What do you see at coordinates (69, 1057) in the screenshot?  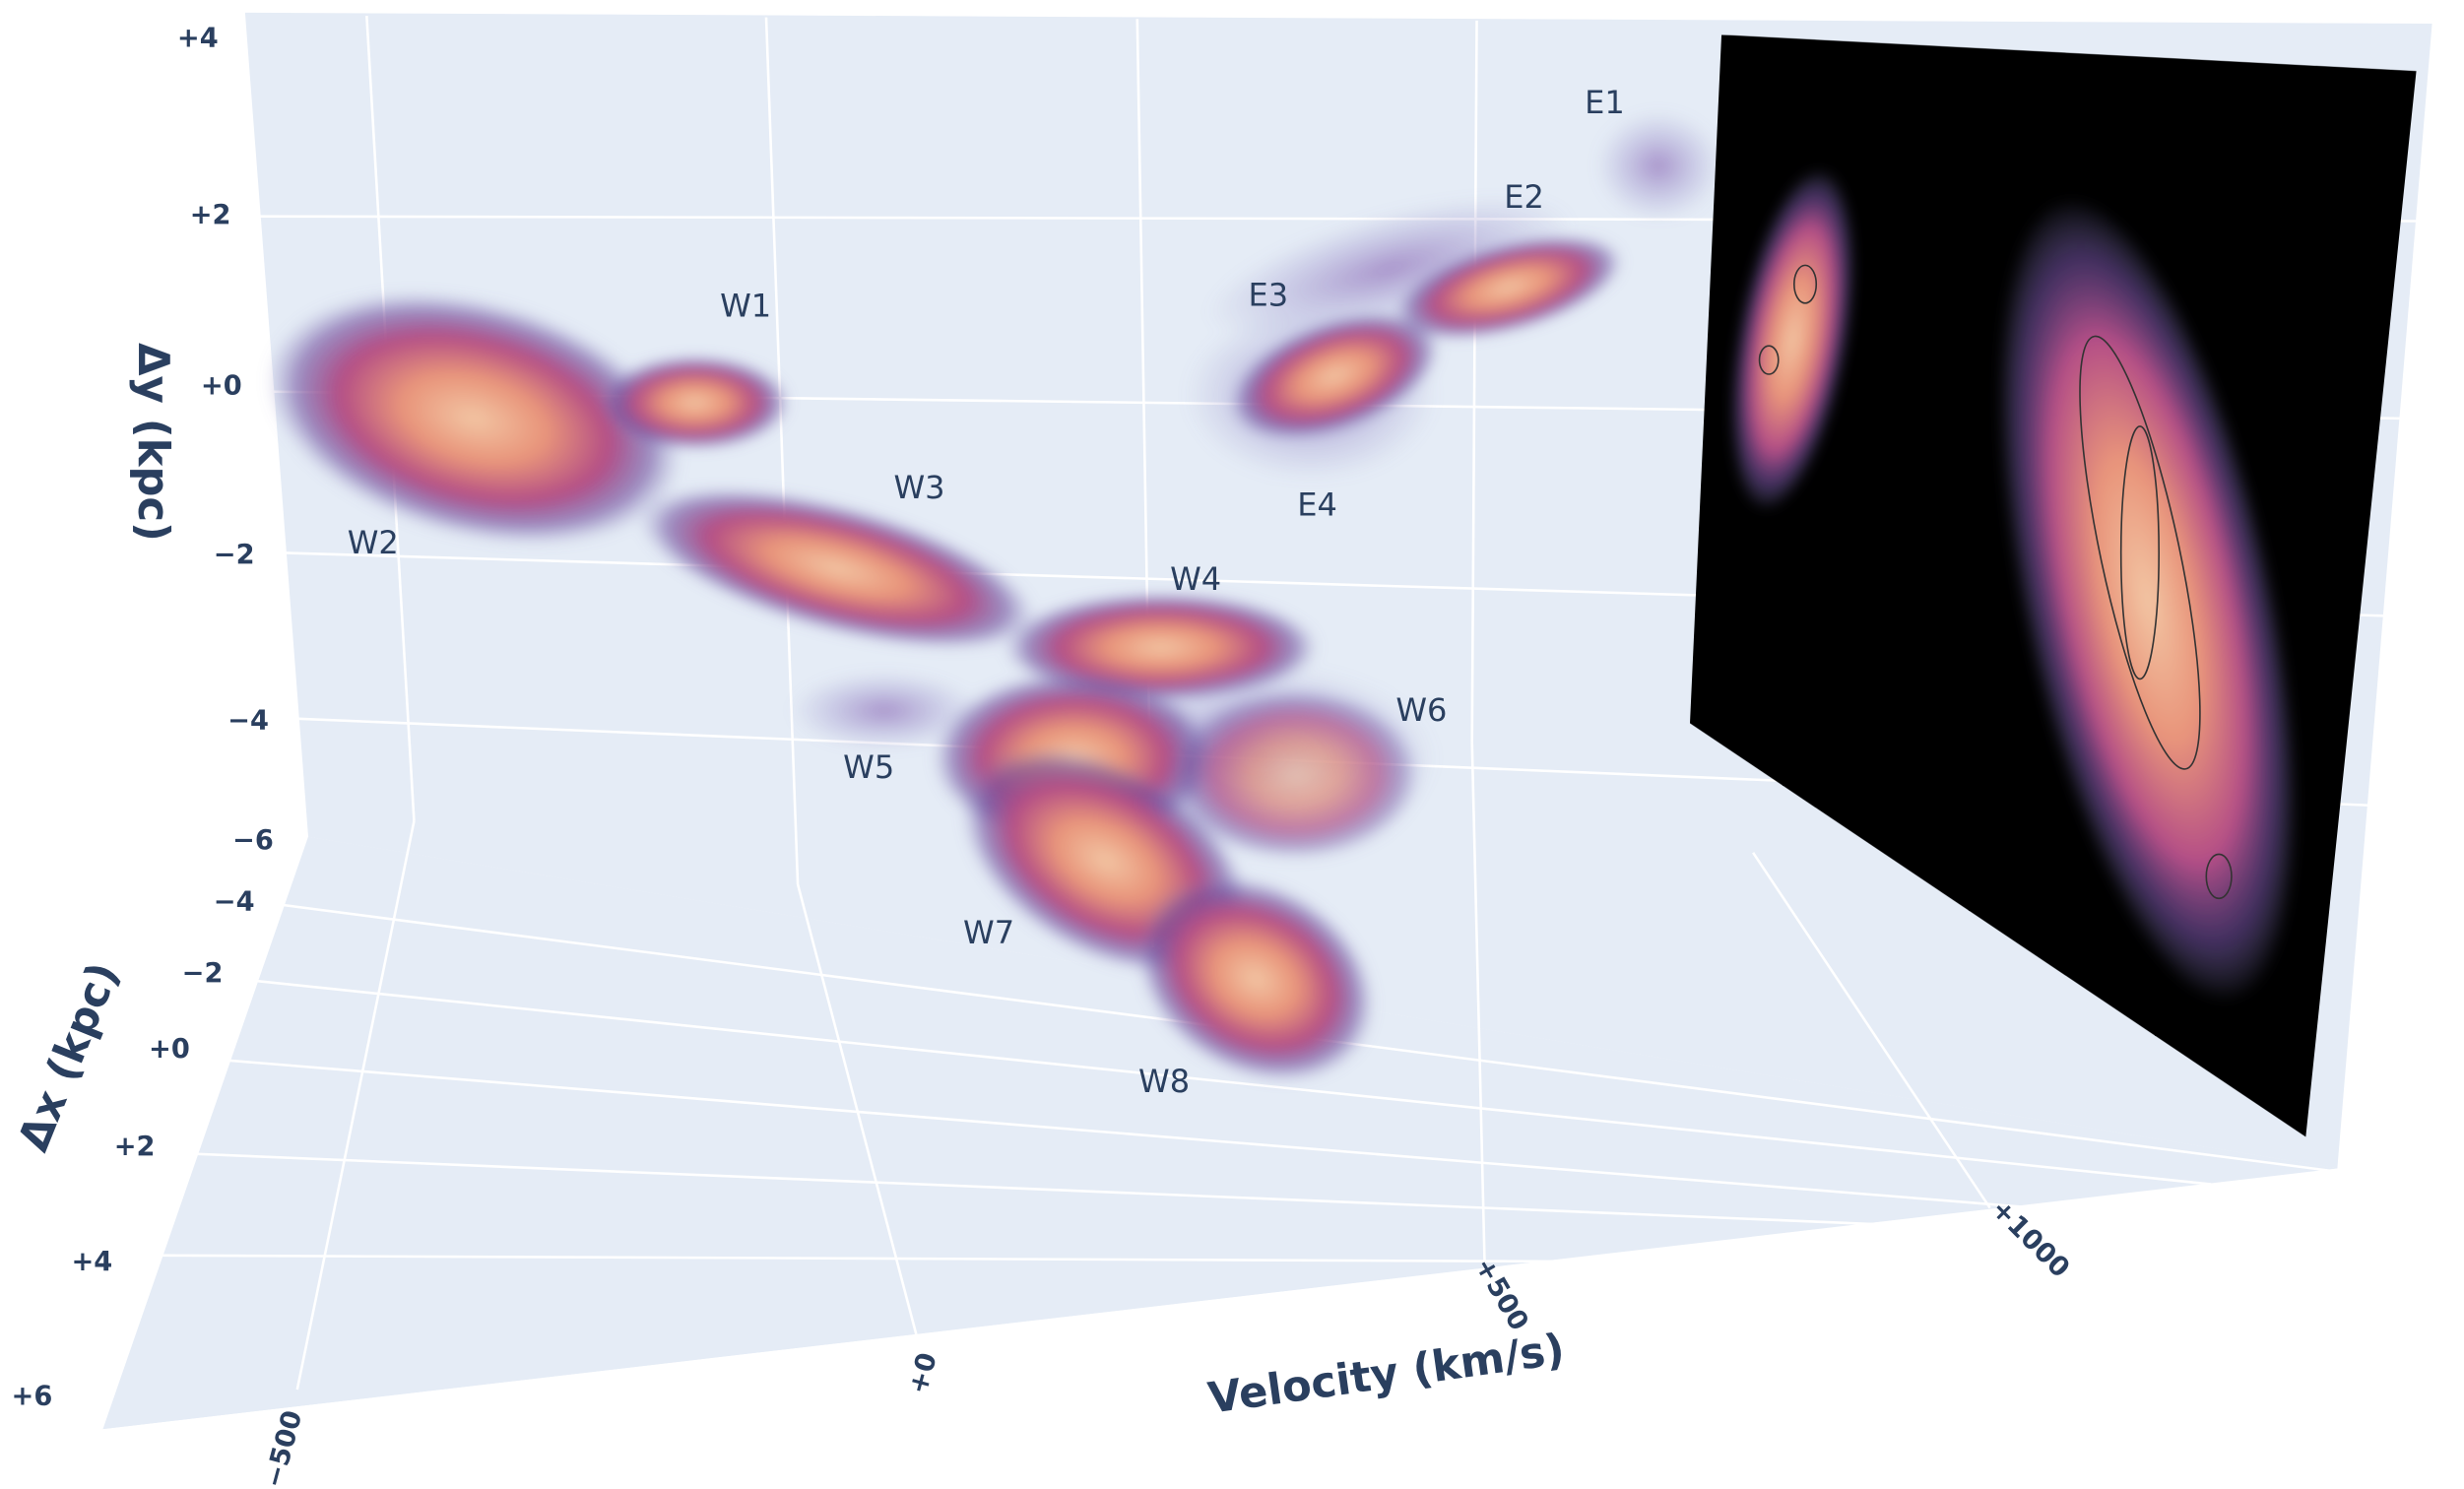 I see `x-axis-title: Δx (kpc)` at bounding box center [69, 1057].